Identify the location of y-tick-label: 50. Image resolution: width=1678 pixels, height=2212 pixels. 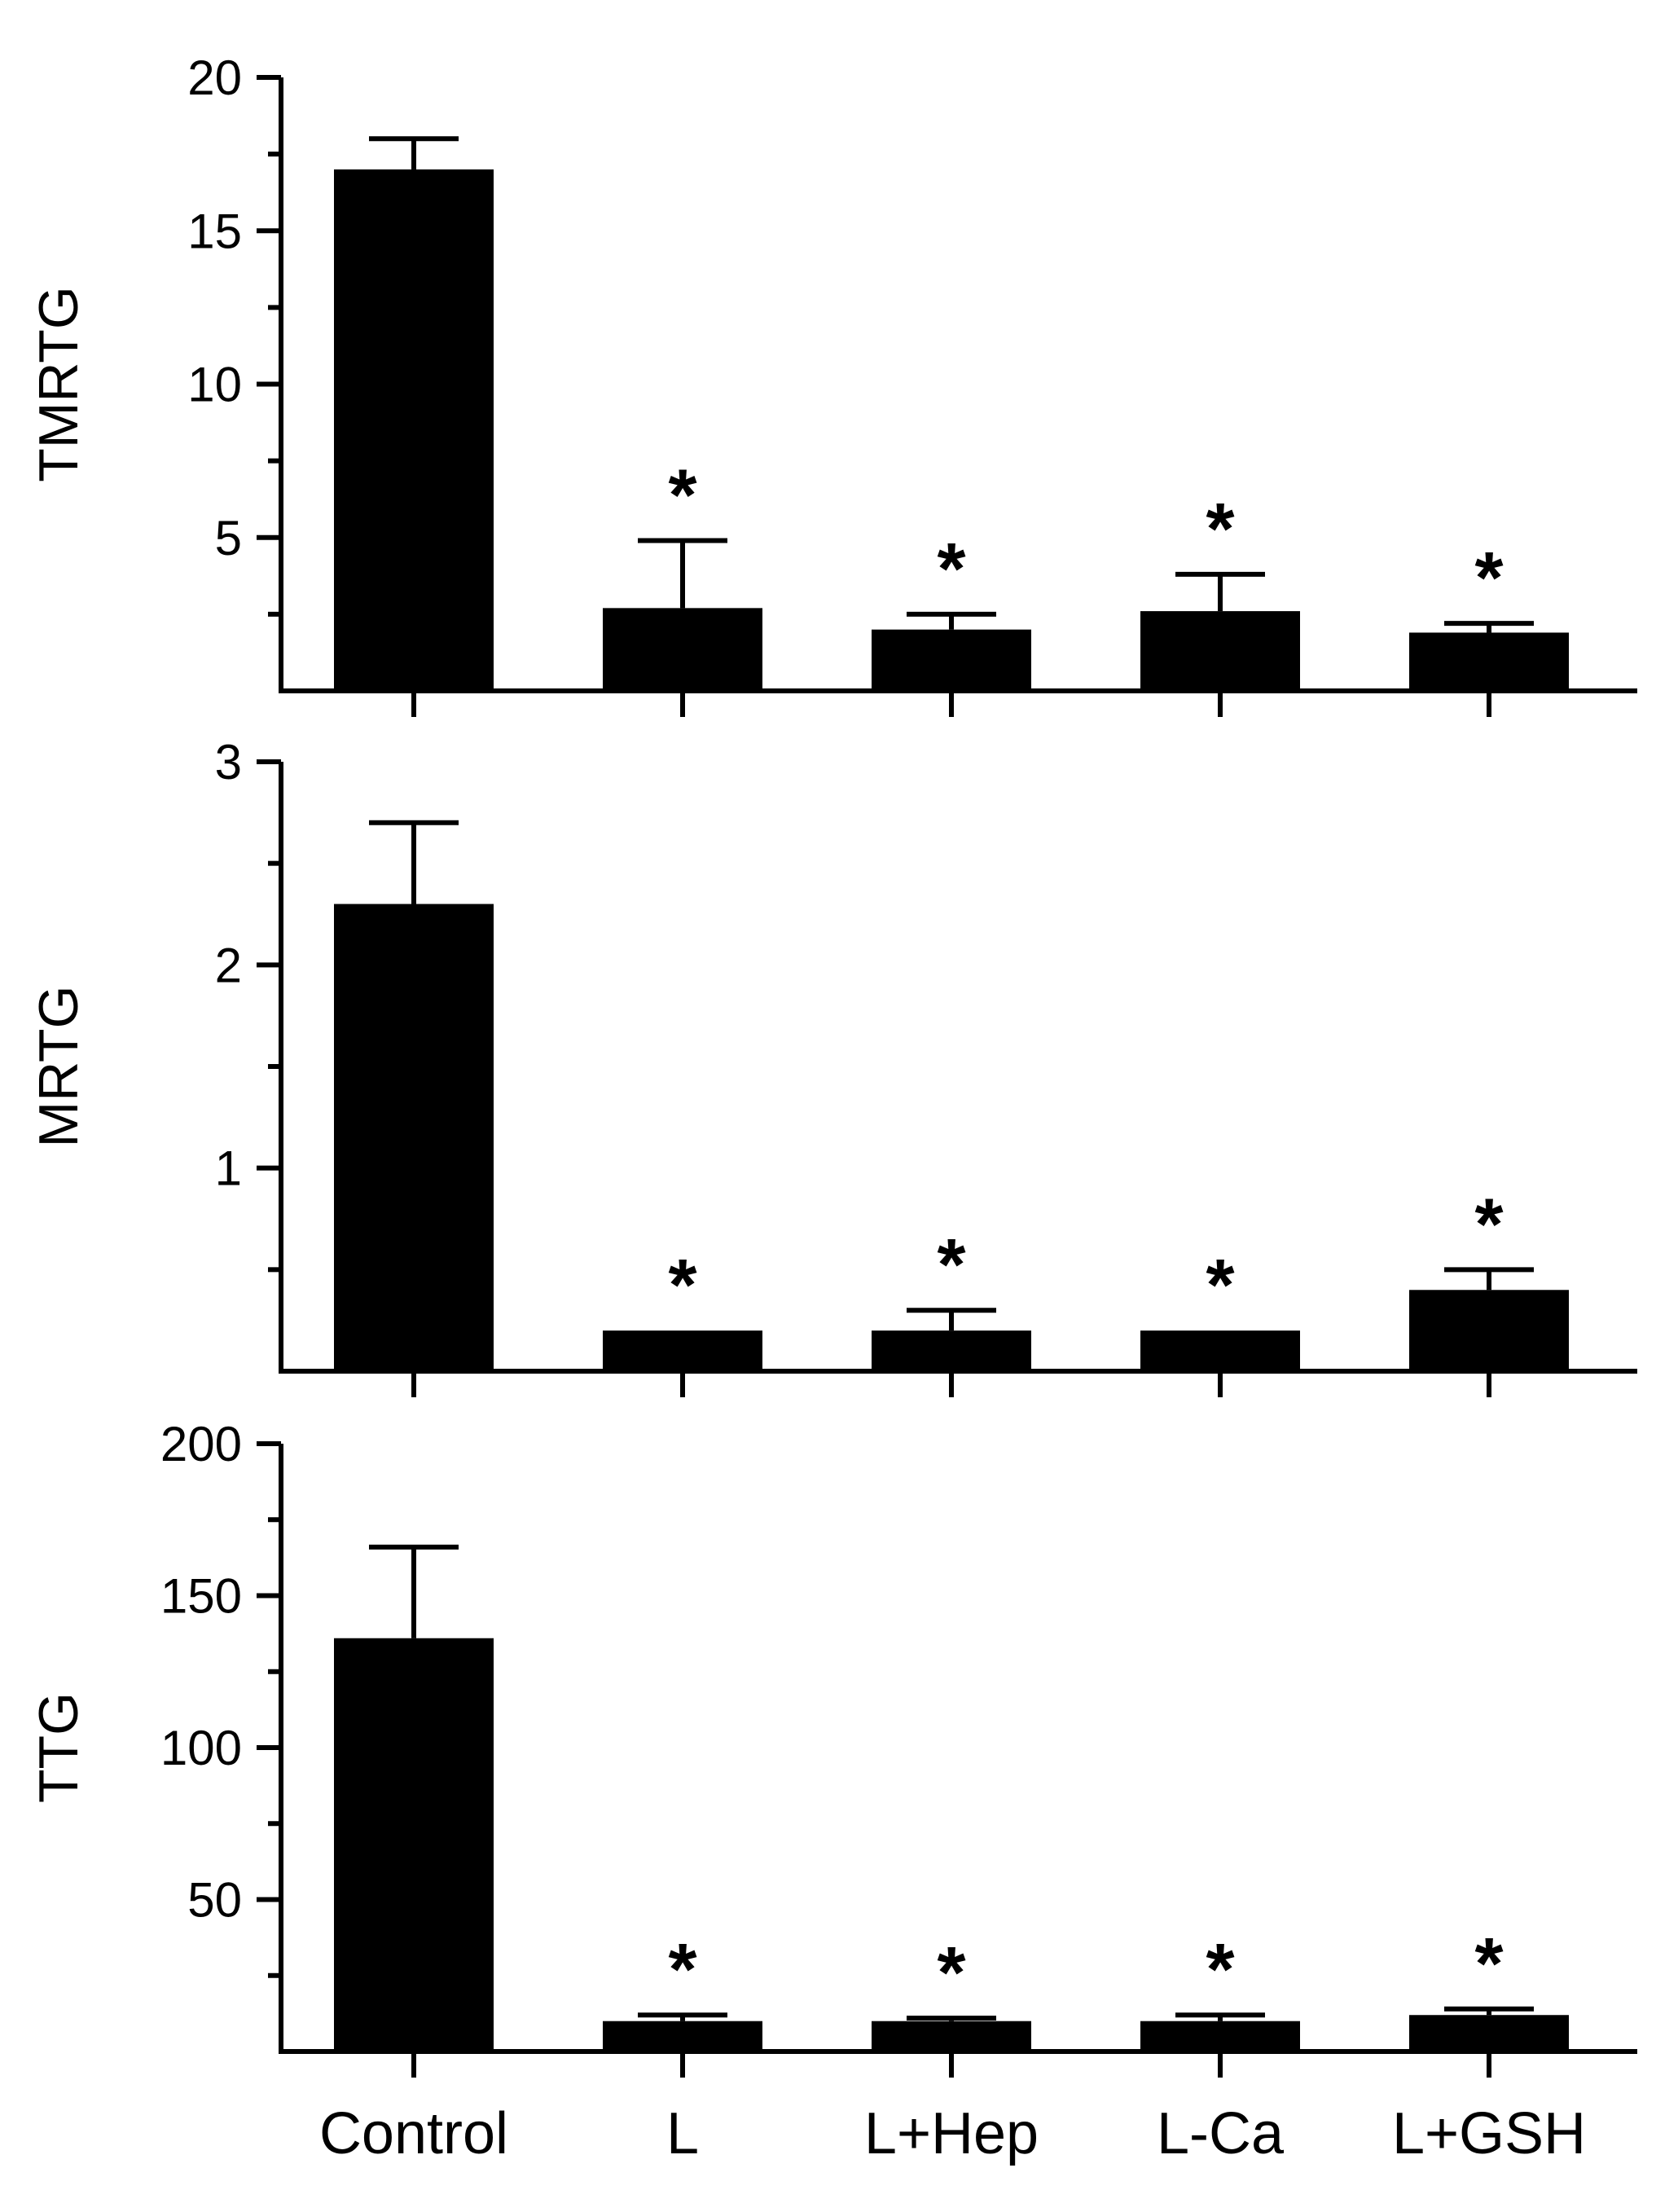
(214, 1900).